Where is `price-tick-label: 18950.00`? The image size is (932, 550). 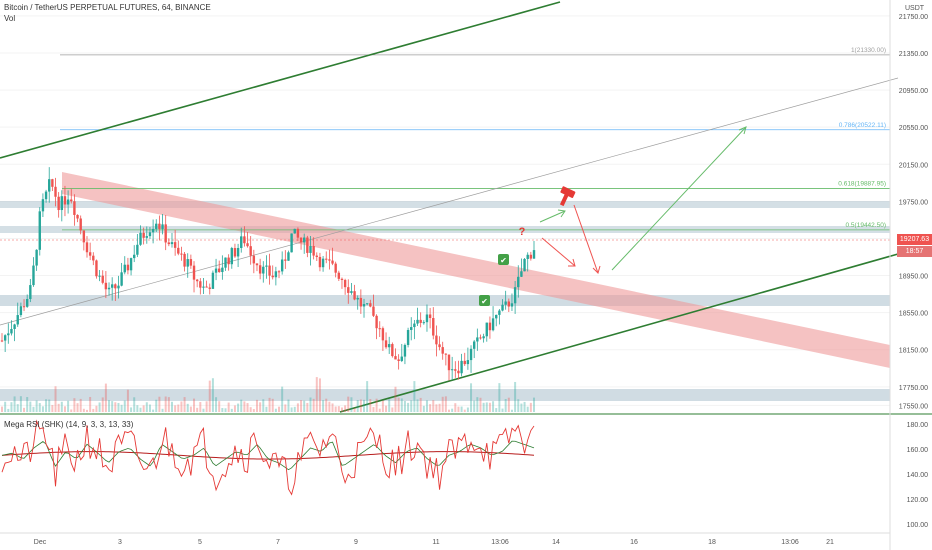 price-tick-label: 18950.00 is located at coordinates (913, 277).